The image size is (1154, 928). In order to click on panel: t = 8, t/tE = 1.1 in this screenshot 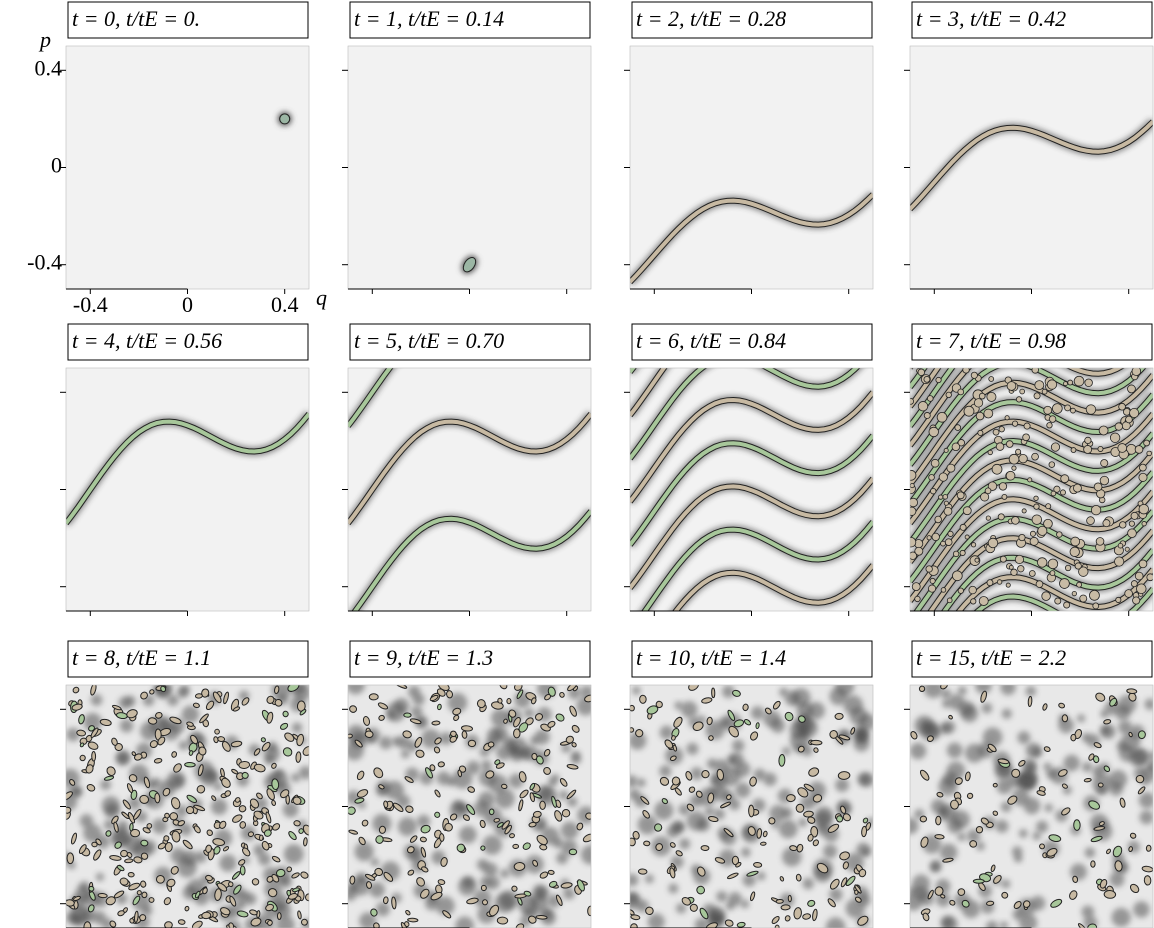, I will do `click(185, 784)`.